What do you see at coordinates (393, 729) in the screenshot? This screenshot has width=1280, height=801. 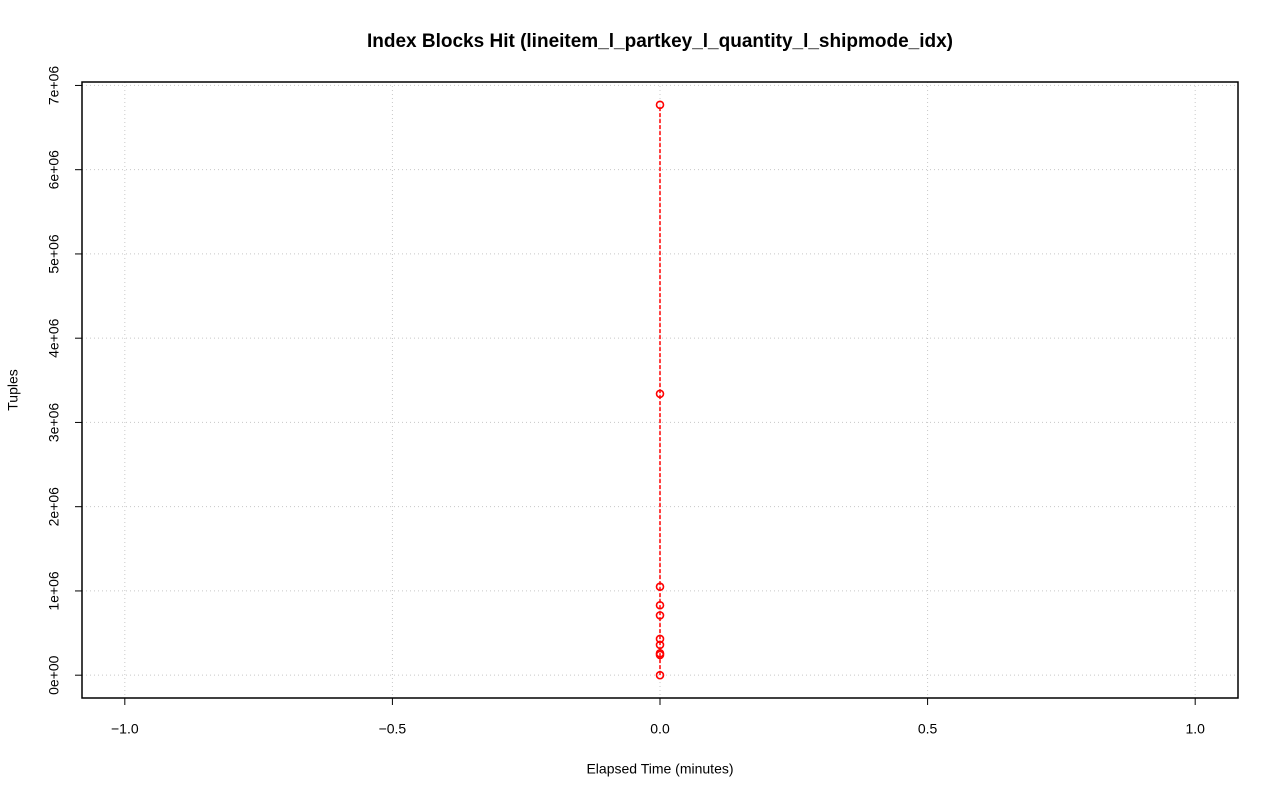 I see `x-tick-label: −0.5` at bounding box center [393, 729].